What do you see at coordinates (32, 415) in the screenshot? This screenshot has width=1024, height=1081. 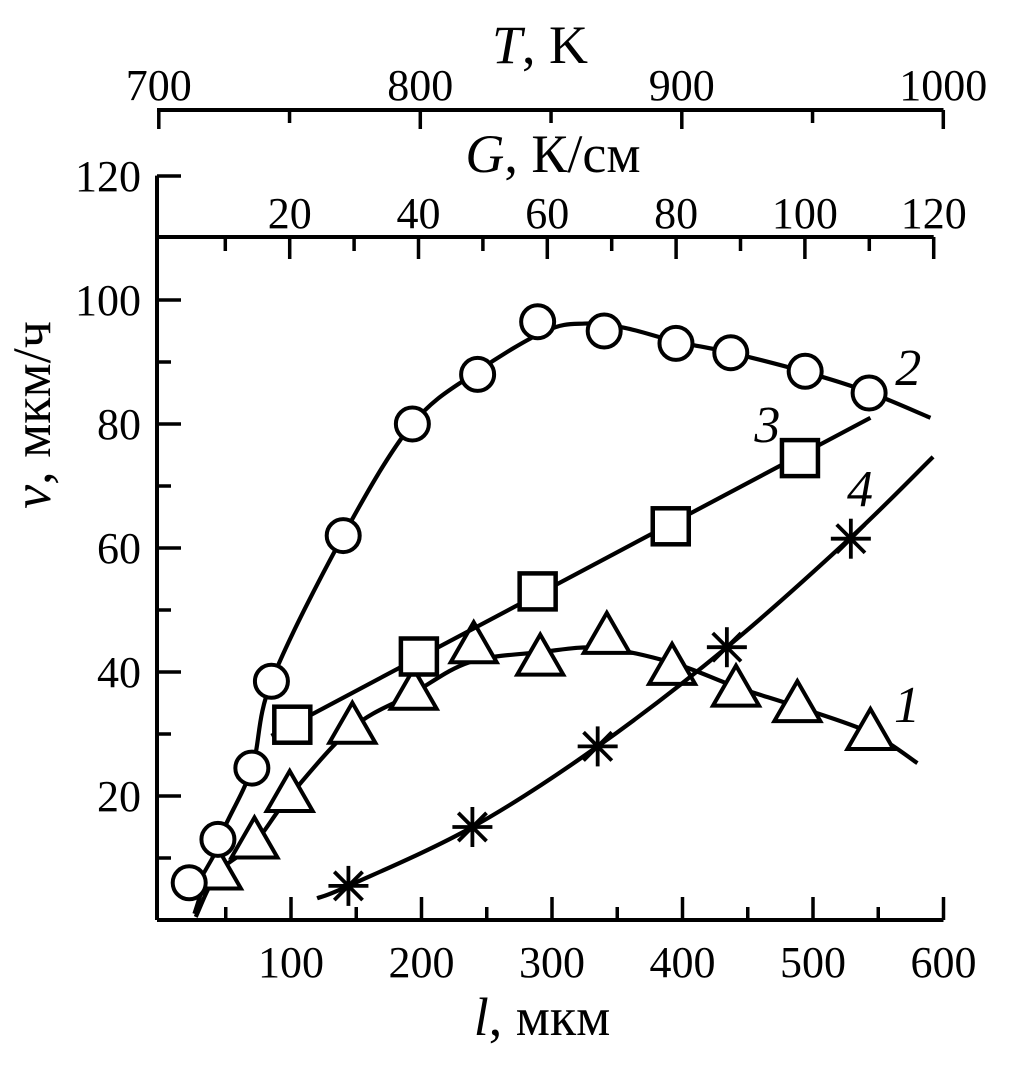 I see `axis-left-title: v, мкм/ч` at bounding box center [32, 415].